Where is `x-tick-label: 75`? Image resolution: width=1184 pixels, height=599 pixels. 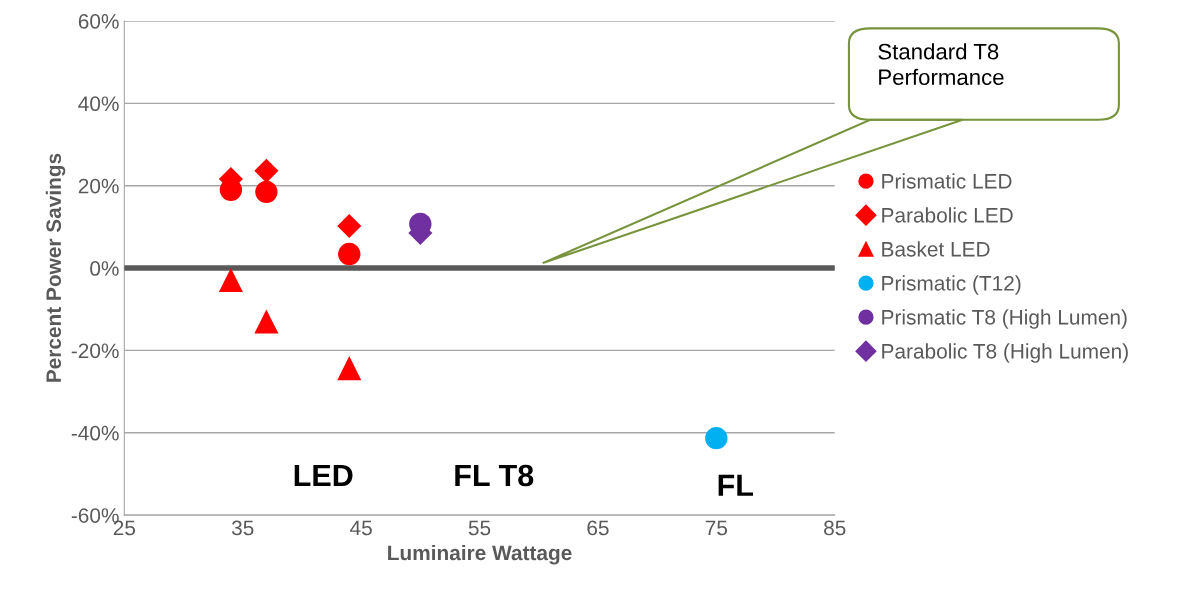 x-tick-label: 75 is located at coordinates (716, 528).